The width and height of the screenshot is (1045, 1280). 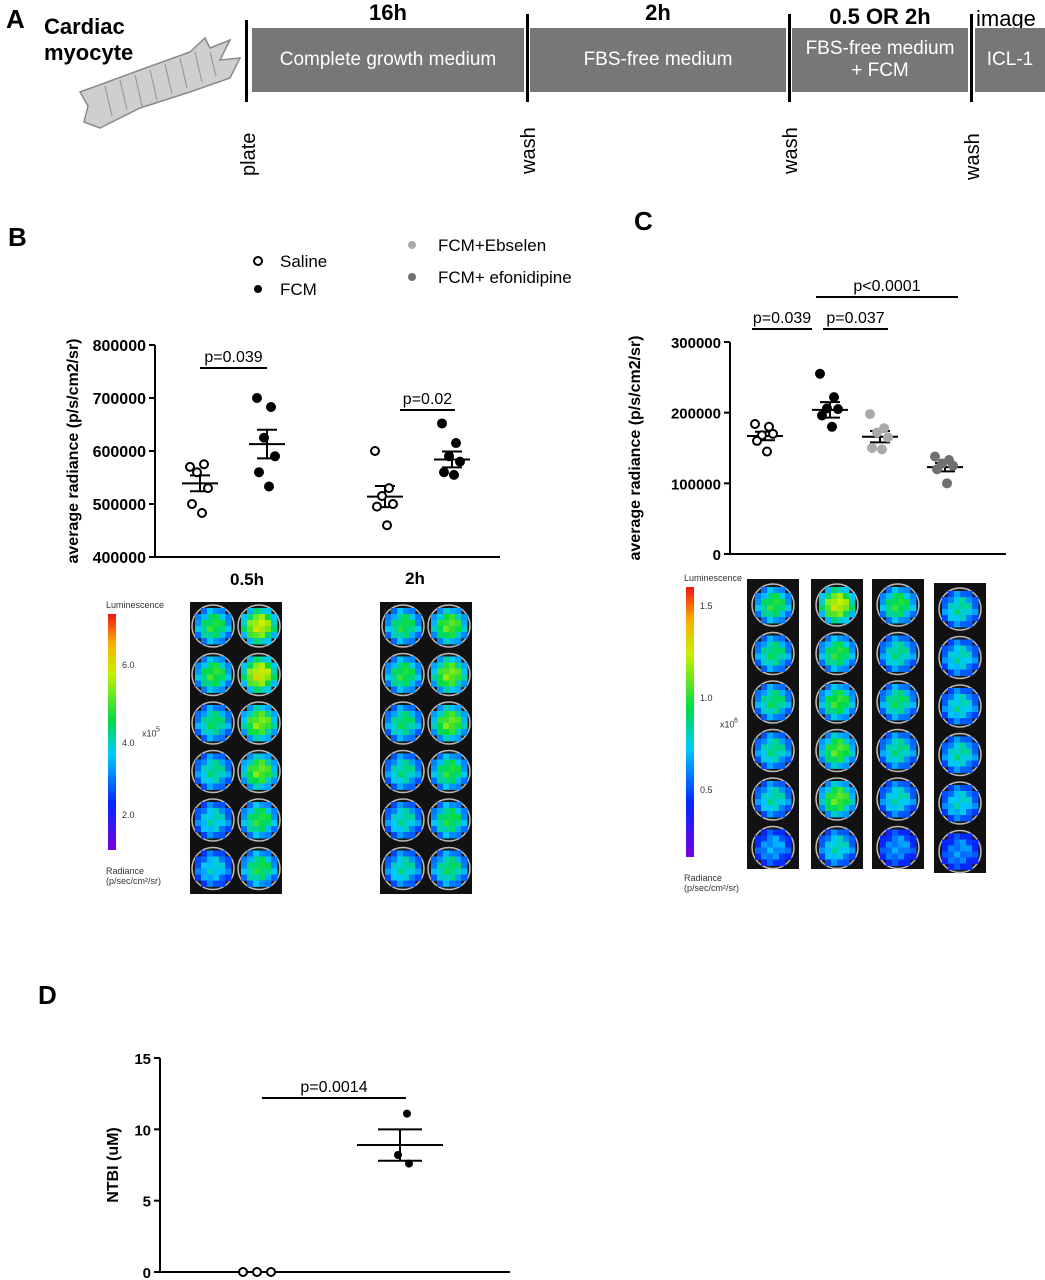 I want to click on panel-label-a: A, so click(x=15, y=19).